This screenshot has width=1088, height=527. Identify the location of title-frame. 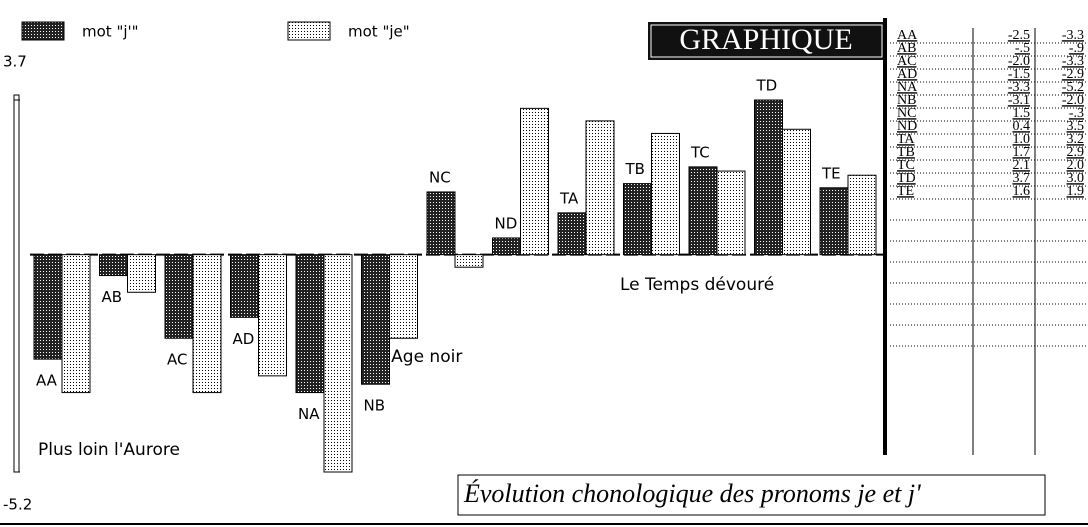
(766, 41).